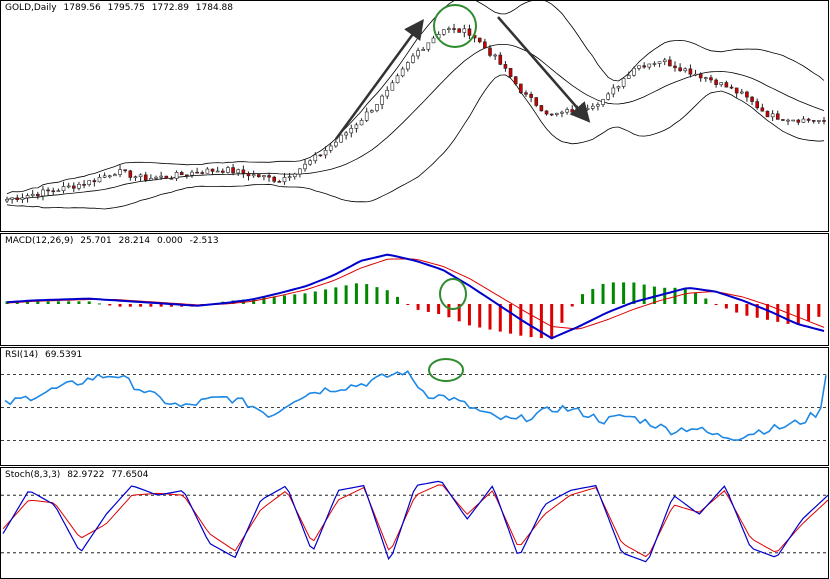 The image size is (830, 579). What do you see at coordinates (82, 8) in the screenshot?
I see `ohlc-open: 1789.56` at bounding box center [82, 8].